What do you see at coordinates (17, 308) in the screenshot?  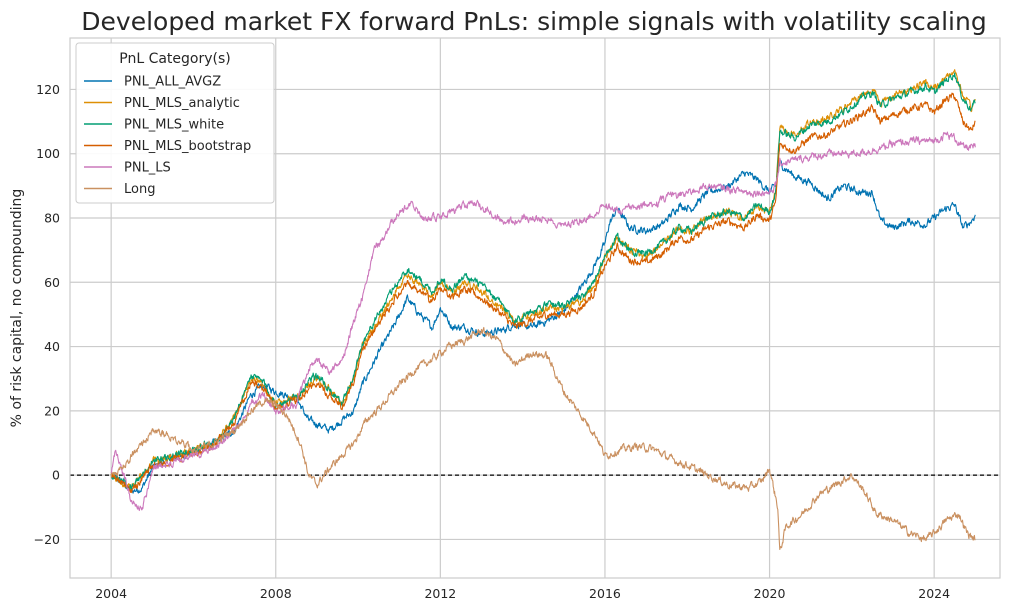 I see `y-axis-label: % of risk capital, no compounding` at bounding box center [17, 308].